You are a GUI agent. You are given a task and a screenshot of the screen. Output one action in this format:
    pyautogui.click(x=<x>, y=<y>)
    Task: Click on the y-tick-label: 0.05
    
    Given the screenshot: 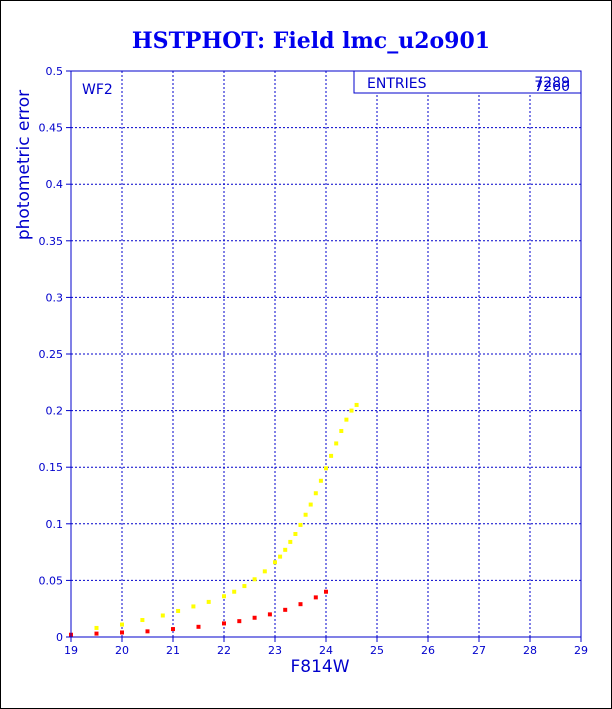 What is the action you would take?
    pyautogui.click(x=51, y=580)
    